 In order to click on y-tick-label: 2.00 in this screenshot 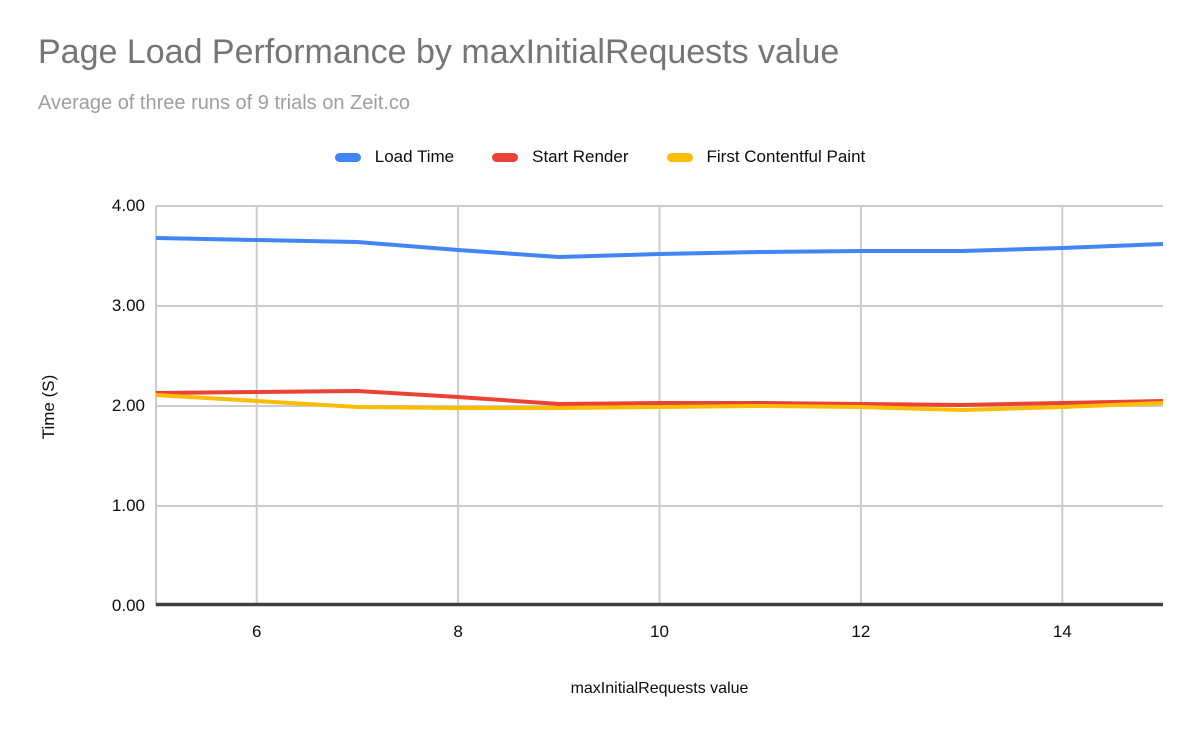, I will do `click(128, 405)`.